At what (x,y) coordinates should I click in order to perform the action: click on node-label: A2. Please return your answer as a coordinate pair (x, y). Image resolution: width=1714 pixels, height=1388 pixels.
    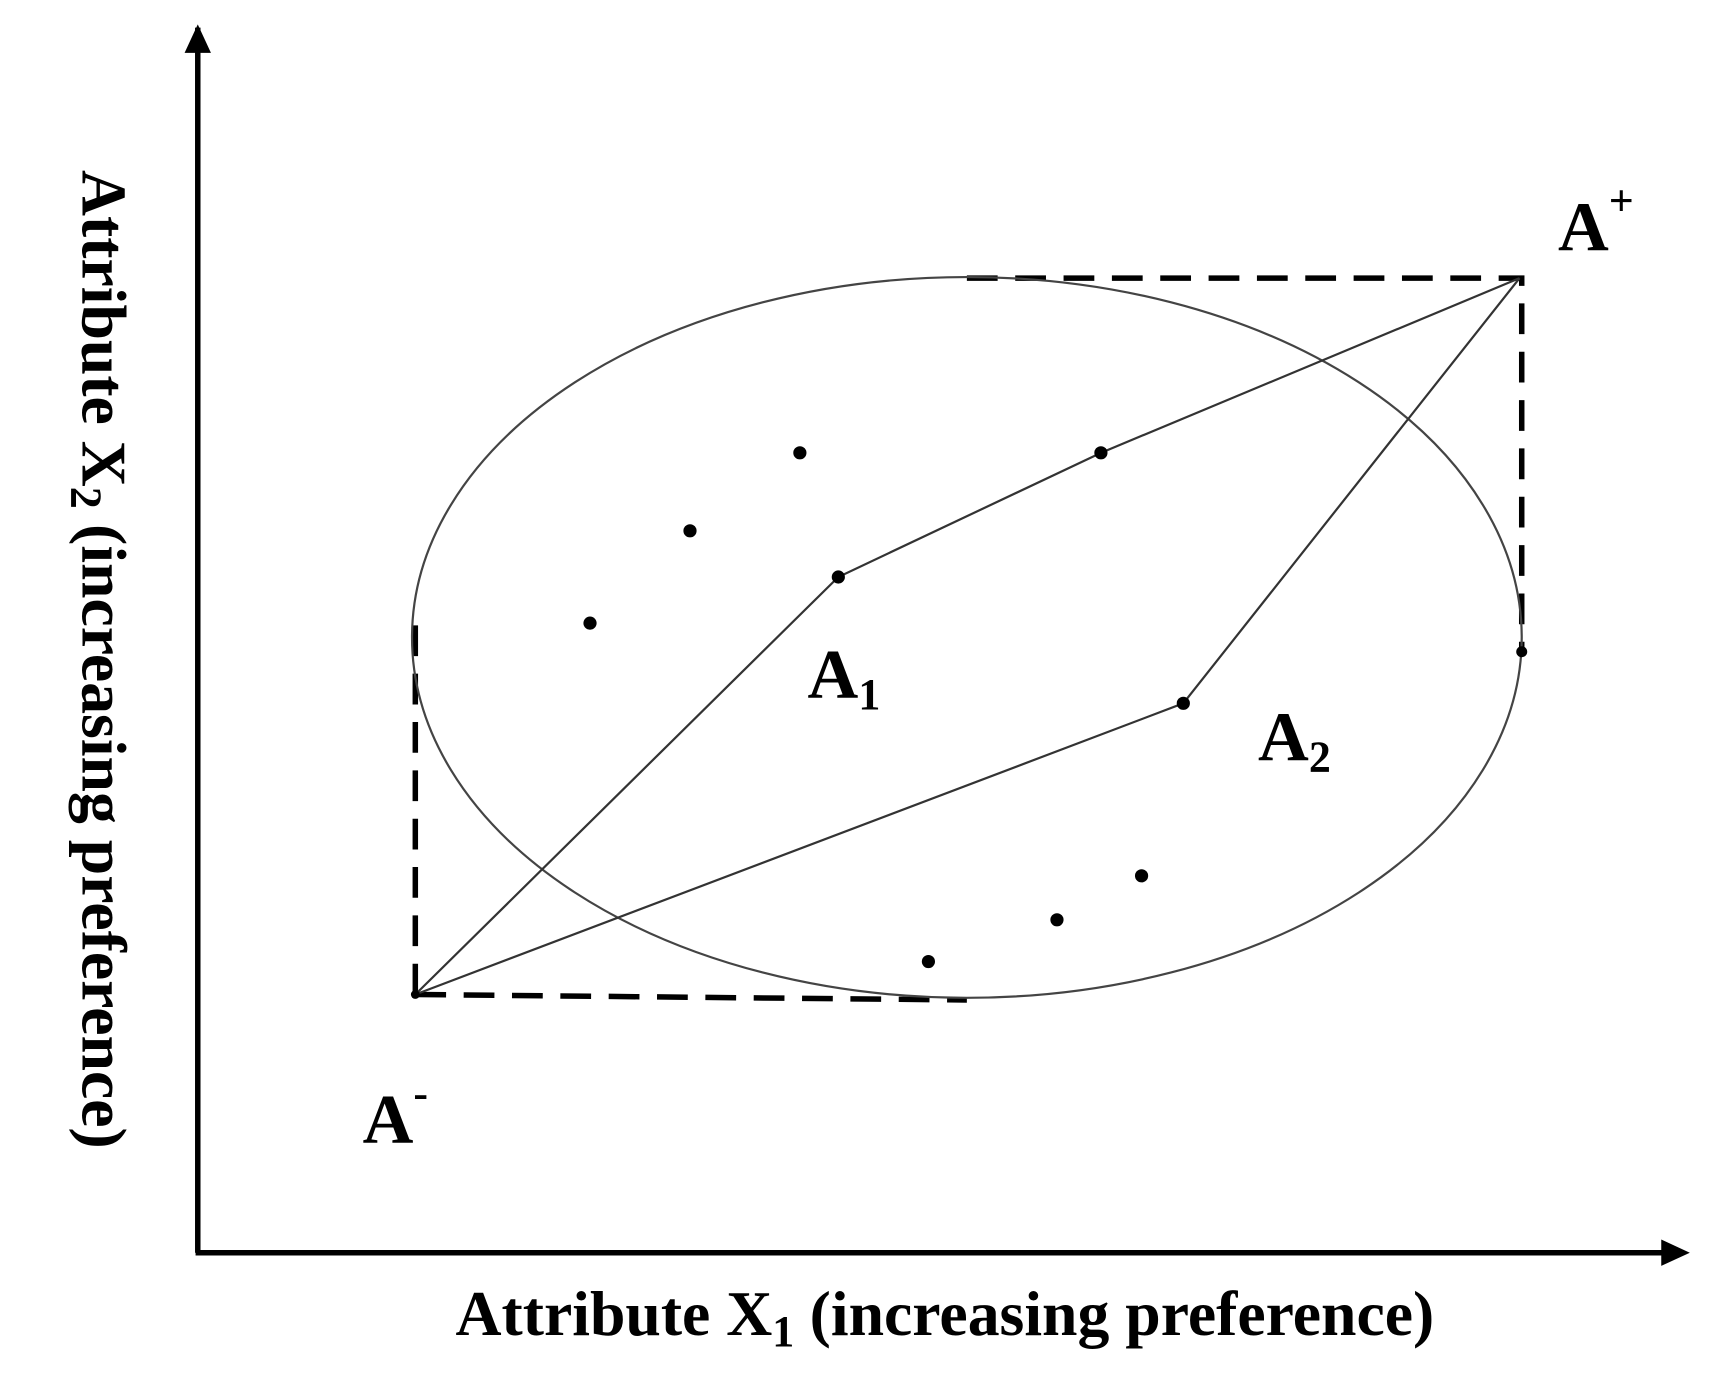
    Looking at the image, I should click on (1294, 739).